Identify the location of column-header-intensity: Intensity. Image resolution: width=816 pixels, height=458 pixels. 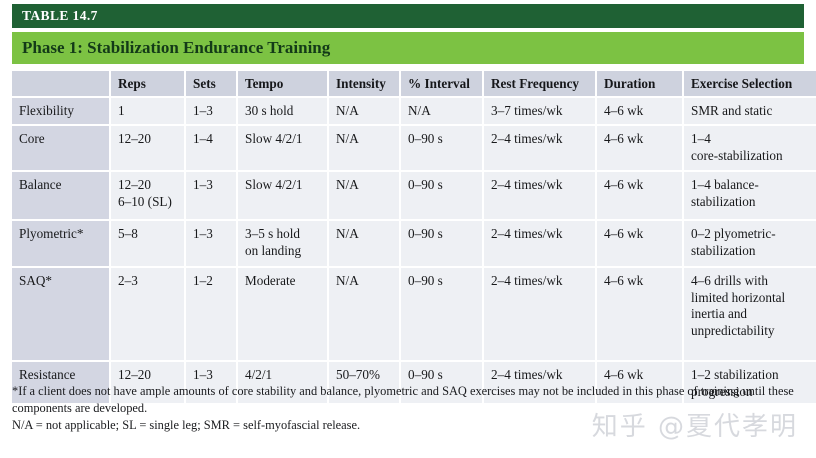
(364, 83).